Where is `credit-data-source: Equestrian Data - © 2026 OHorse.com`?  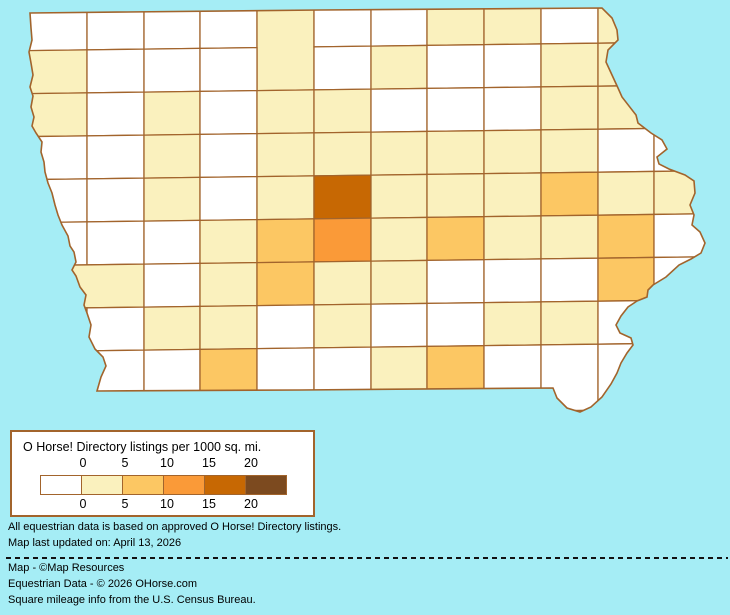
credit-data-source: Equestrian Data - © 2026 OHorse.com is located at coordinates (103, 584).